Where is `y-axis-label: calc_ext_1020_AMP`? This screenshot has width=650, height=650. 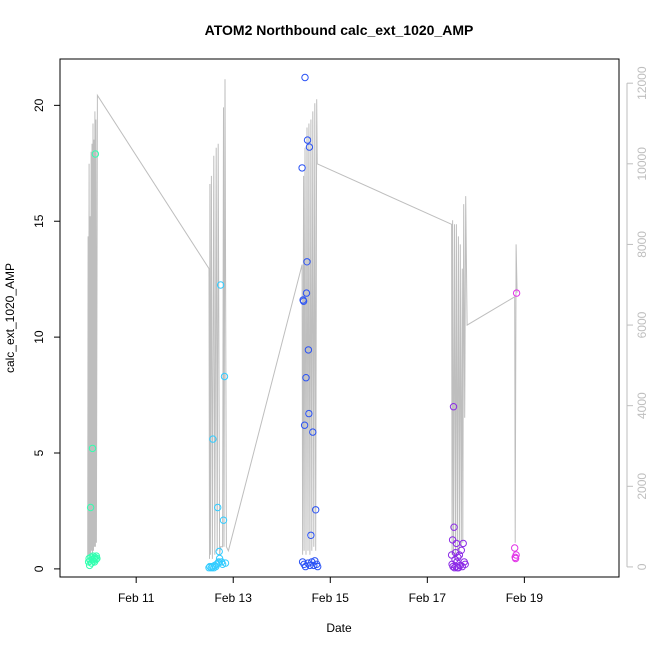 y-axis-label: calc_ext_1020_AMP is located at coordinates (10, 318).